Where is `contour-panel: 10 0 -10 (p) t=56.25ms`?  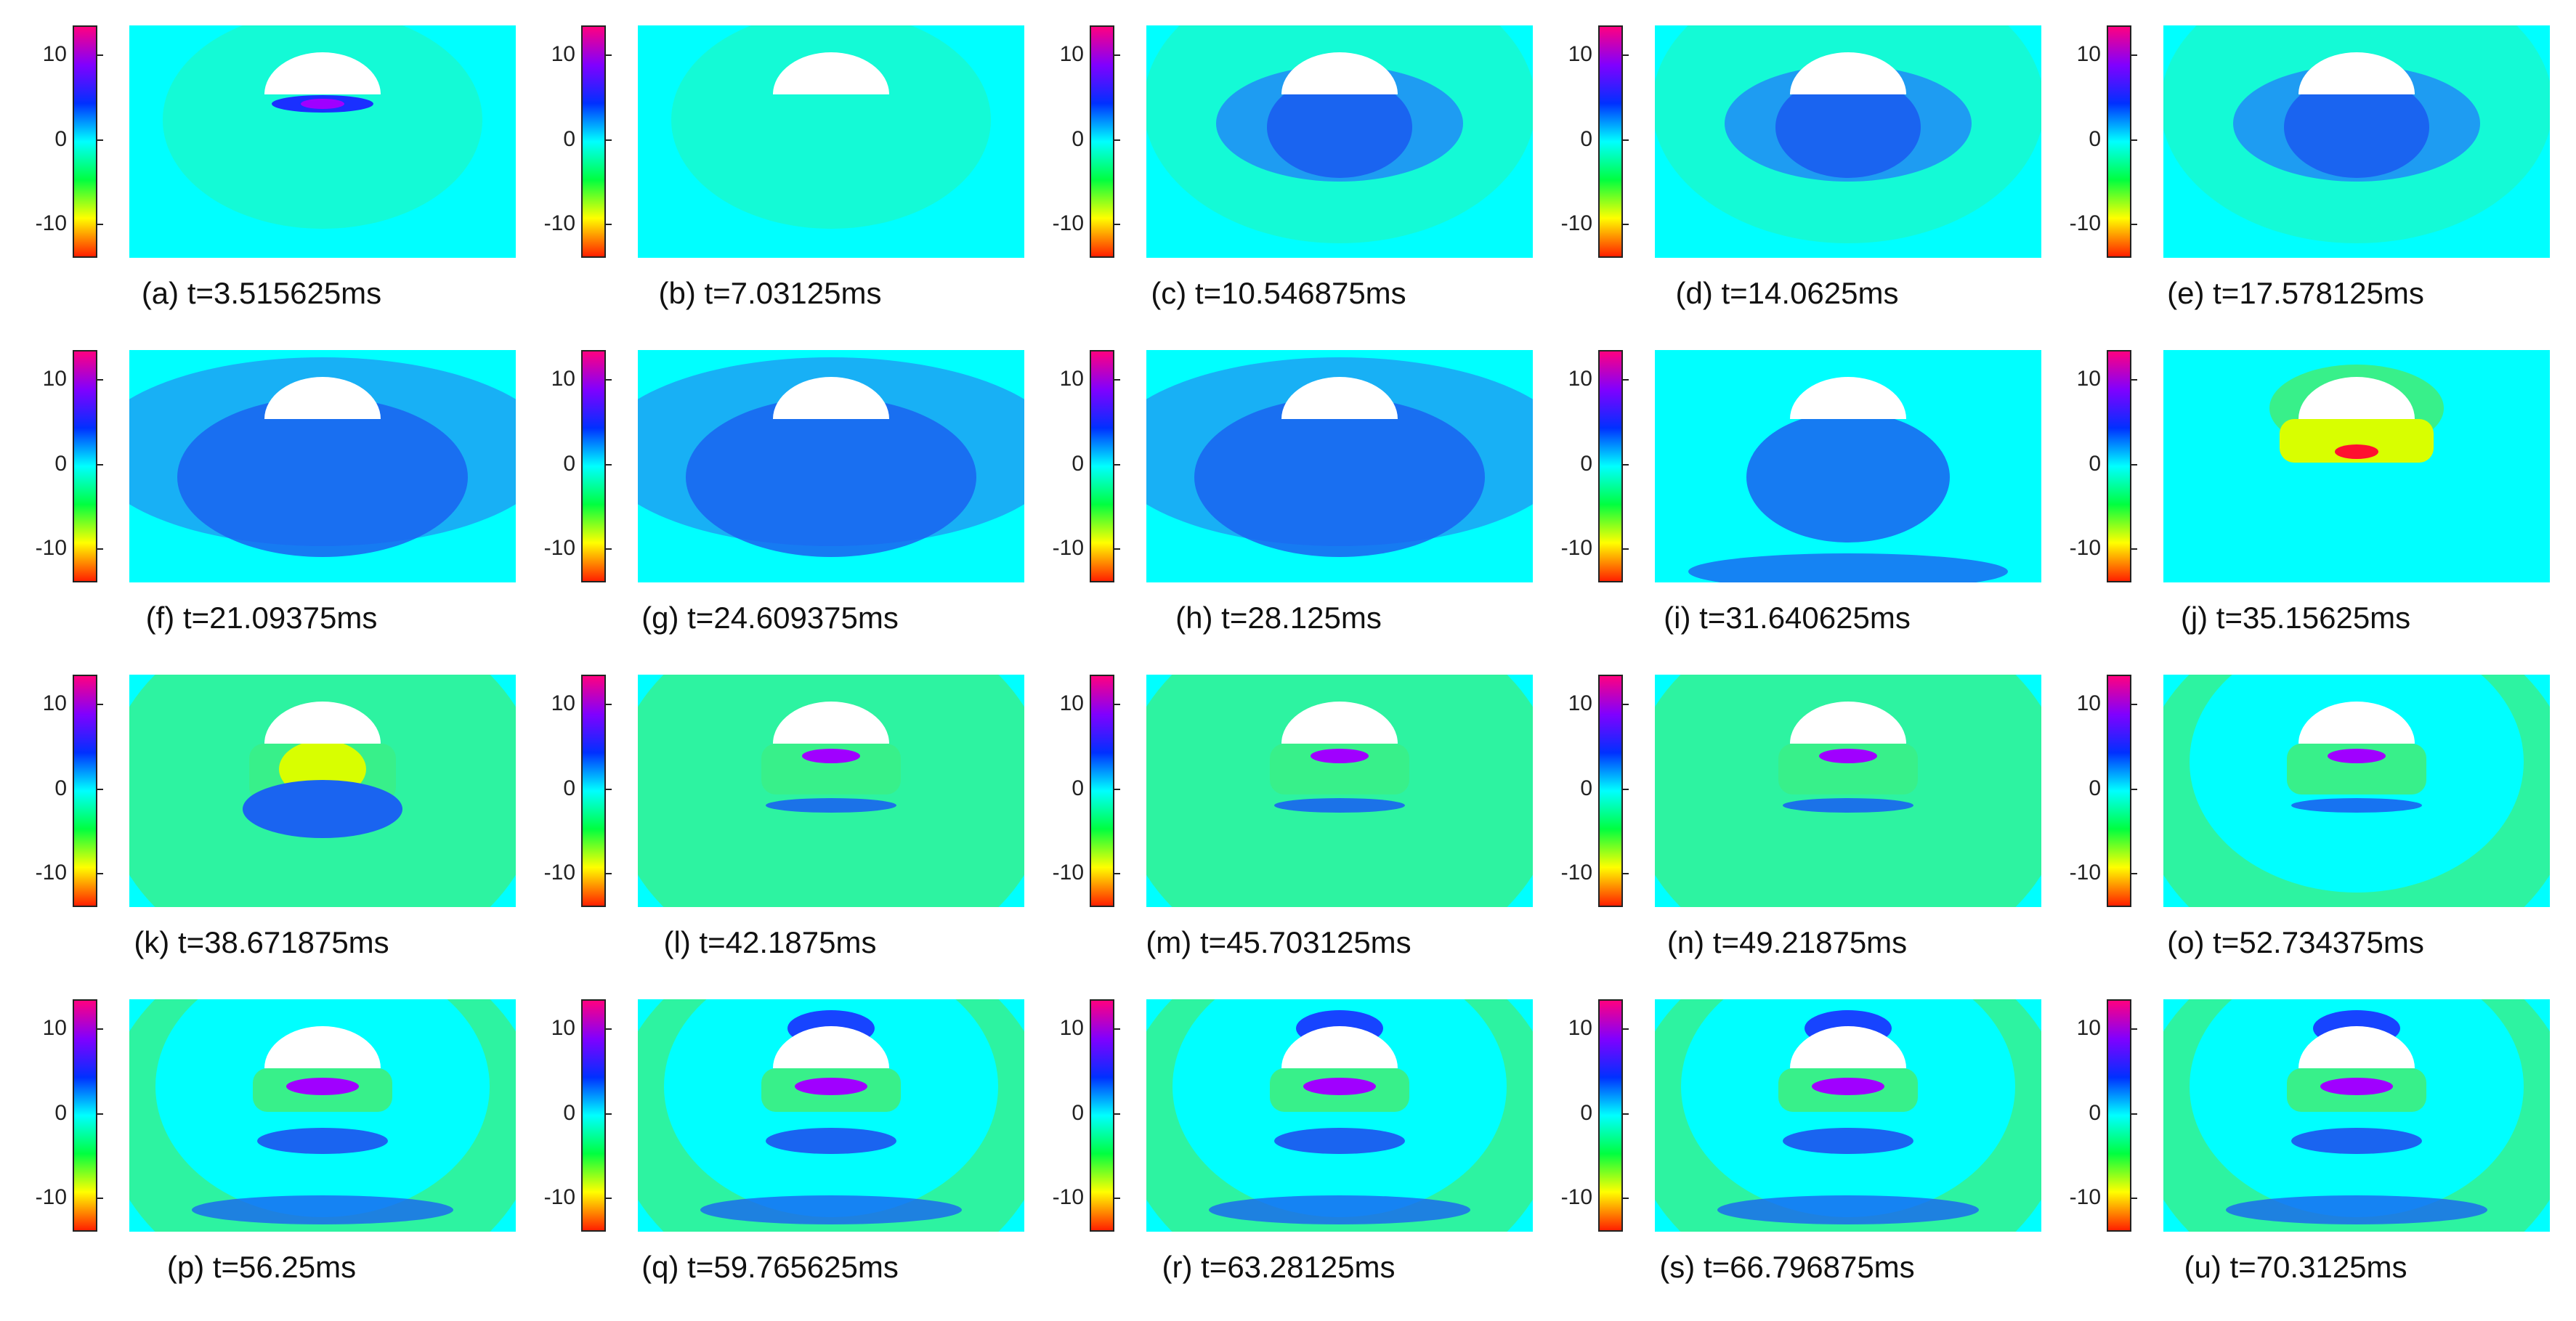 contour-panel: 10 0 -10 (p) t=56.25ms is located at coordinates (261, 1148).